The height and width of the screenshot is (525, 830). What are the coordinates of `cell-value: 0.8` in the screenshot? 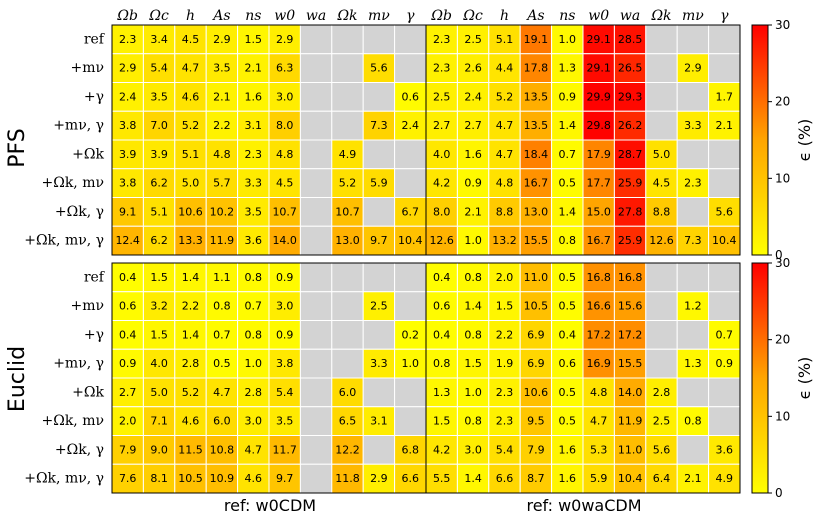 It's located at (693, 421).